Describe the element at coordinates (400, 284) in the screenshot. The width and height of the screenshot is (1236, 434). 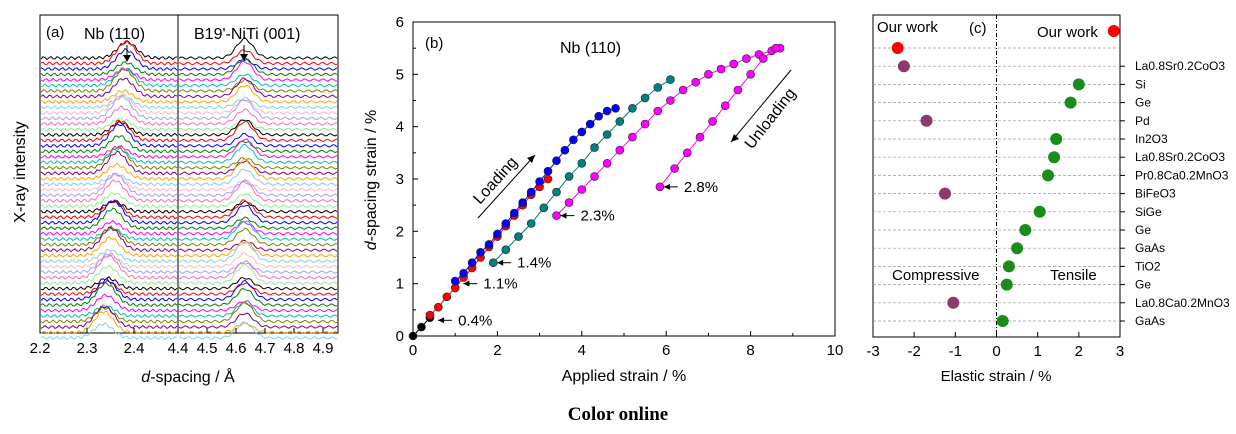
I see `panel-b-ytick-label: 1` at that location.